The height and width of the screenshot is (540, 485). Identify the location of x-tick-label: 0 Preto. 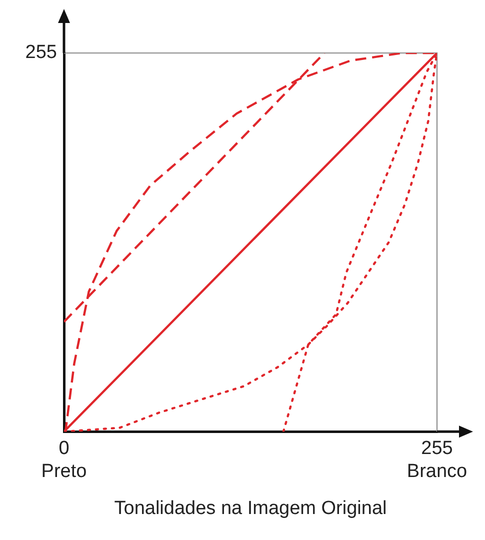
(64, 460).